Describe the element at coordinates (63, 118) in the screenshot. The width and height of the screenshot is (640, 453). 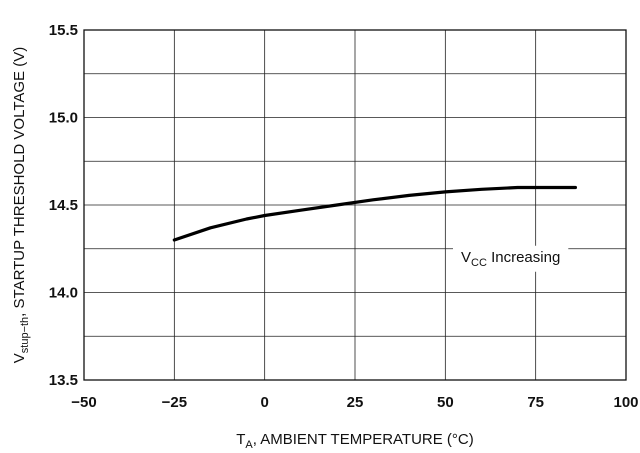
I see `y-tick-label: 15.0` at that location.